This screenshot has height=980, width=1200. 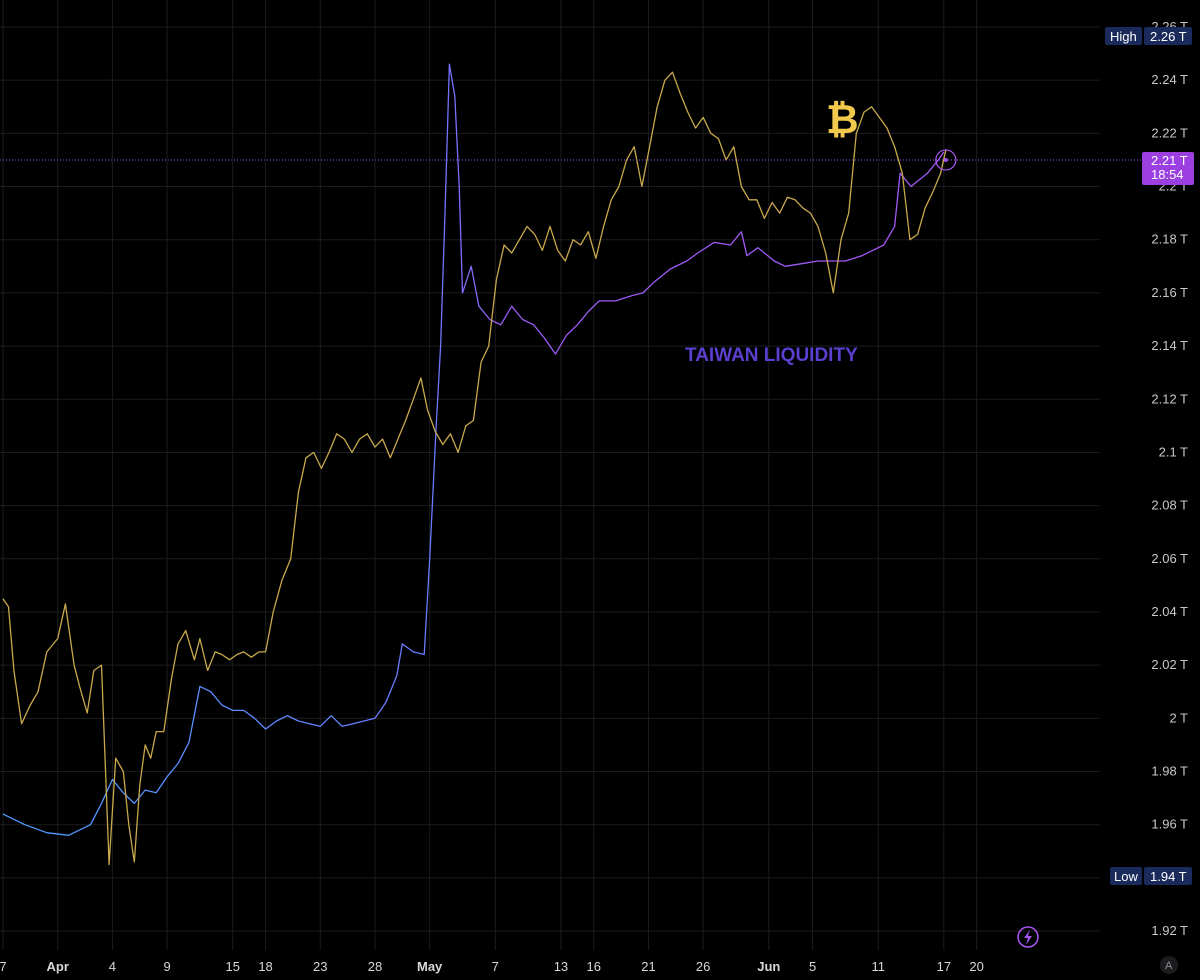 What do you see at coordinates (1173, 451) in the screenshot?
I see `y-tick-label: 2.1 T` at bounding box center [1173, 451].